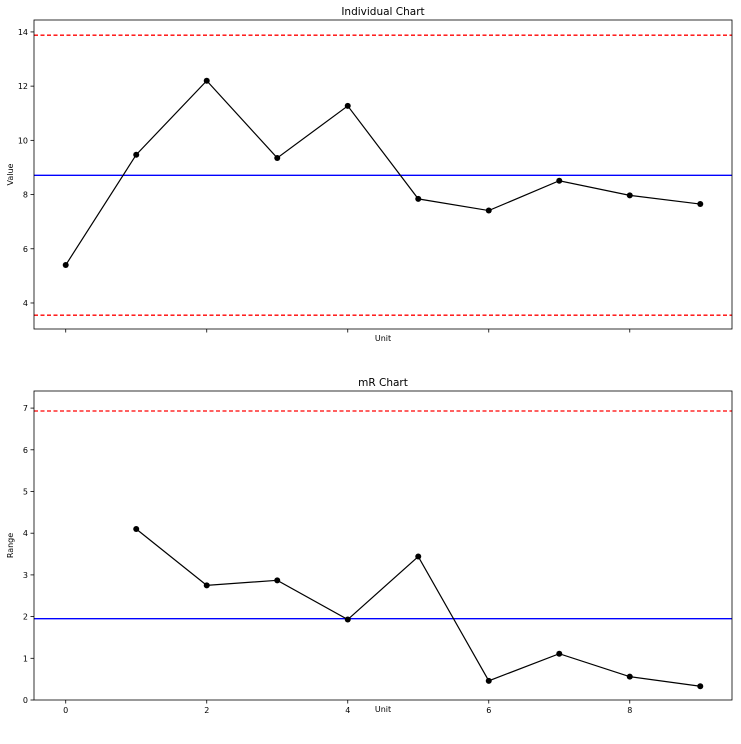 The height and width of the screenshot is (744, 741). What do you see at coordinates (347, 710) in the screenshot?
I see `x-tick-label: 4` at bounding box center [347, 710].